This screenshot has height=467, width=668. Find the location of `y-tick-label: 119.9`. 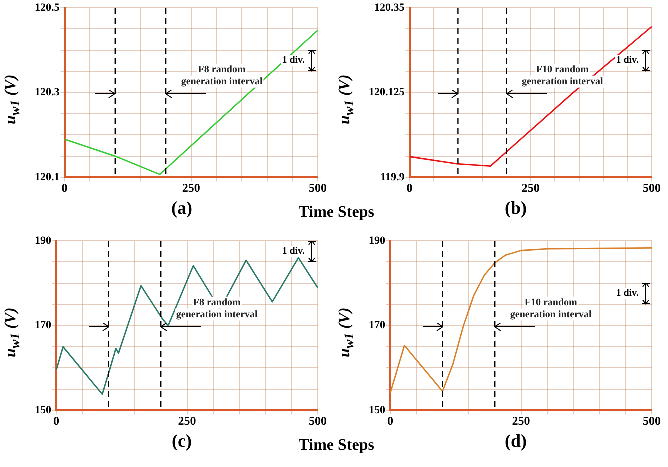

y-tick-label: 119.9 is located at coordinates (393, 177).